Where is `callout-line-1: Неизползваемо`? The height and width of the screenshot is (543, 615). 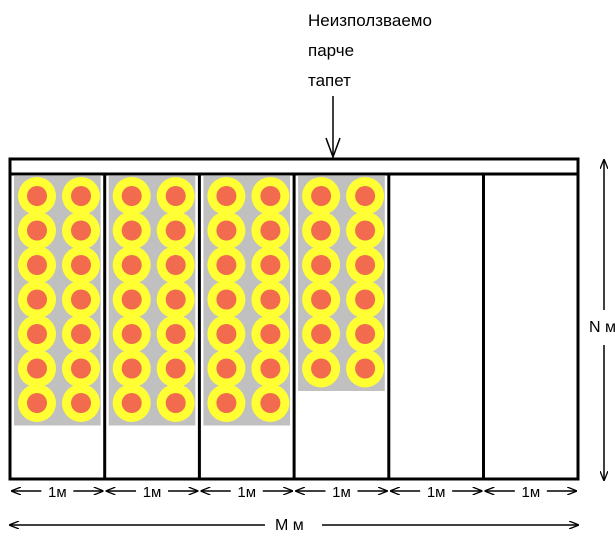
callout-line-1: Неизползваемо is located at coordinates (370, 20).